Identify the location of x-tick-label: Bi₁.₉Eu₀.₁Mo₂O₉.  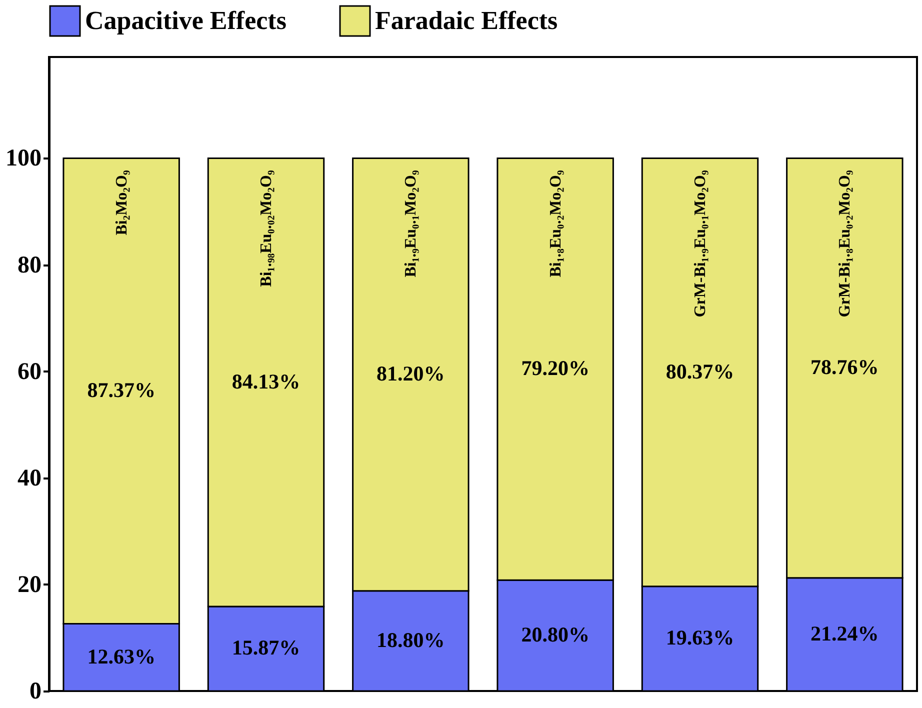
(411, 224).